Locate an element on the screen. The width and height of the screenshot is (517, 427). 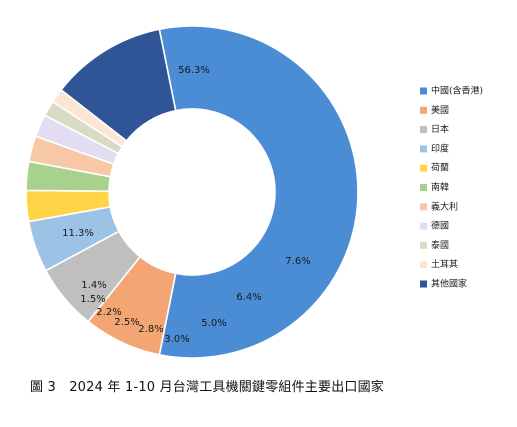
legend-label-3: 印度 is located at coordinates (440, 148).